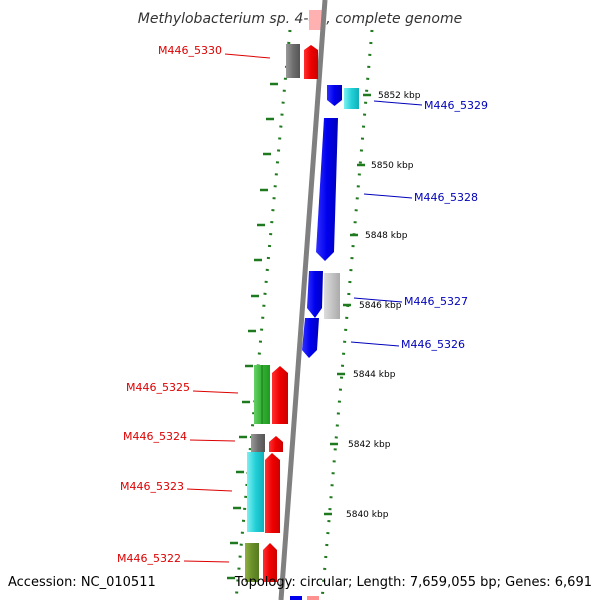  What do you see at coordinates (155, 436) in the screenshot?
I see `gene-label-M446_5324: M446_5324` at bounding box center [155, 436].